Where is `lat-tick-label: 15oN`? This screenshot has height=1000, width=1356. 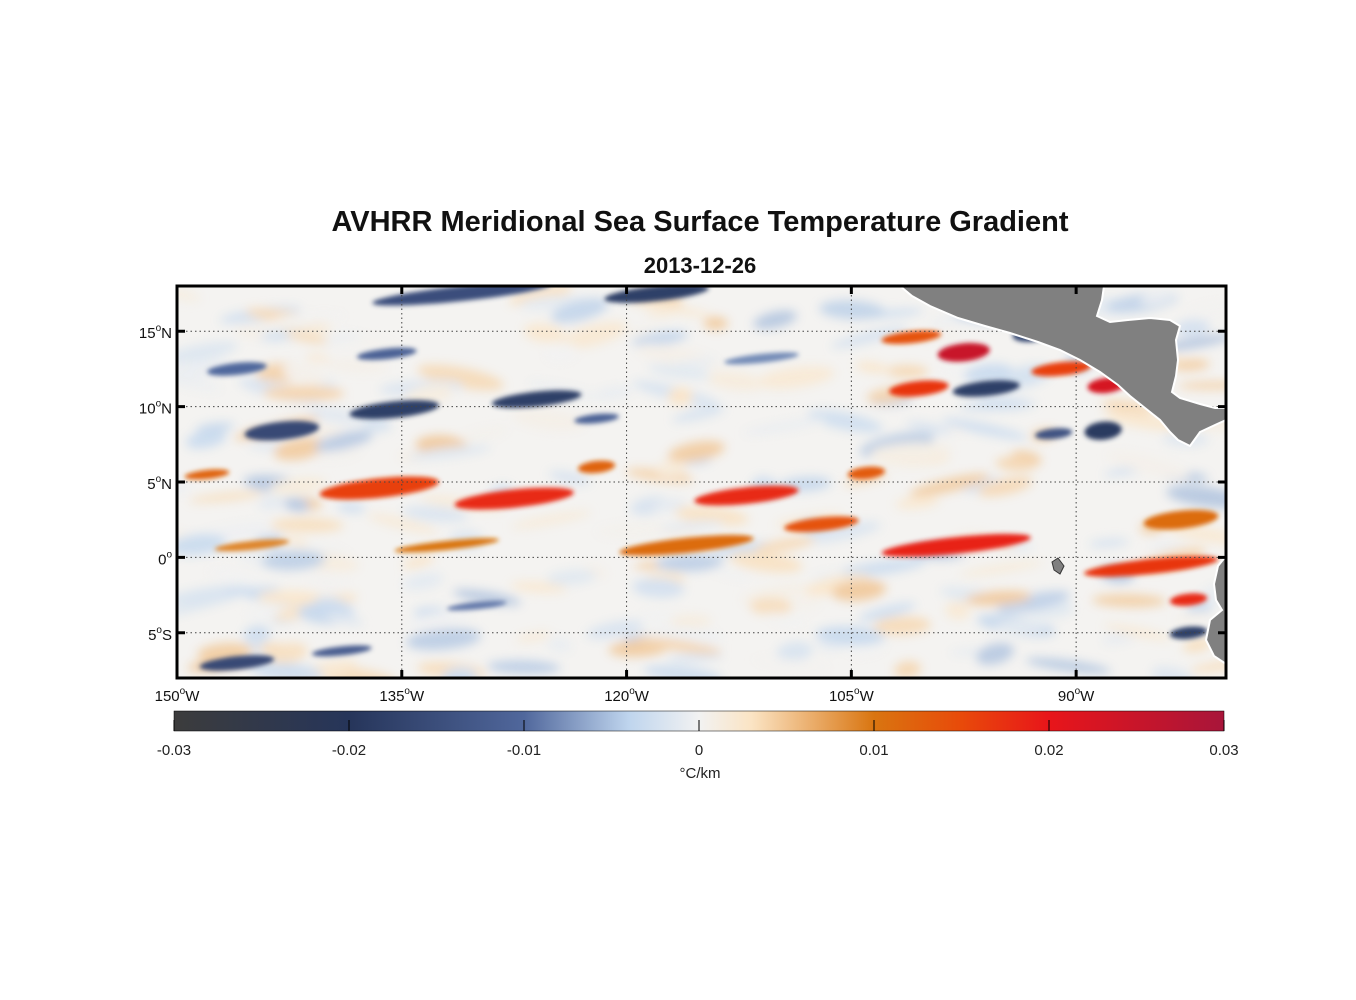
lat-tick-label: 15oN is located at coordinates (155, 332).